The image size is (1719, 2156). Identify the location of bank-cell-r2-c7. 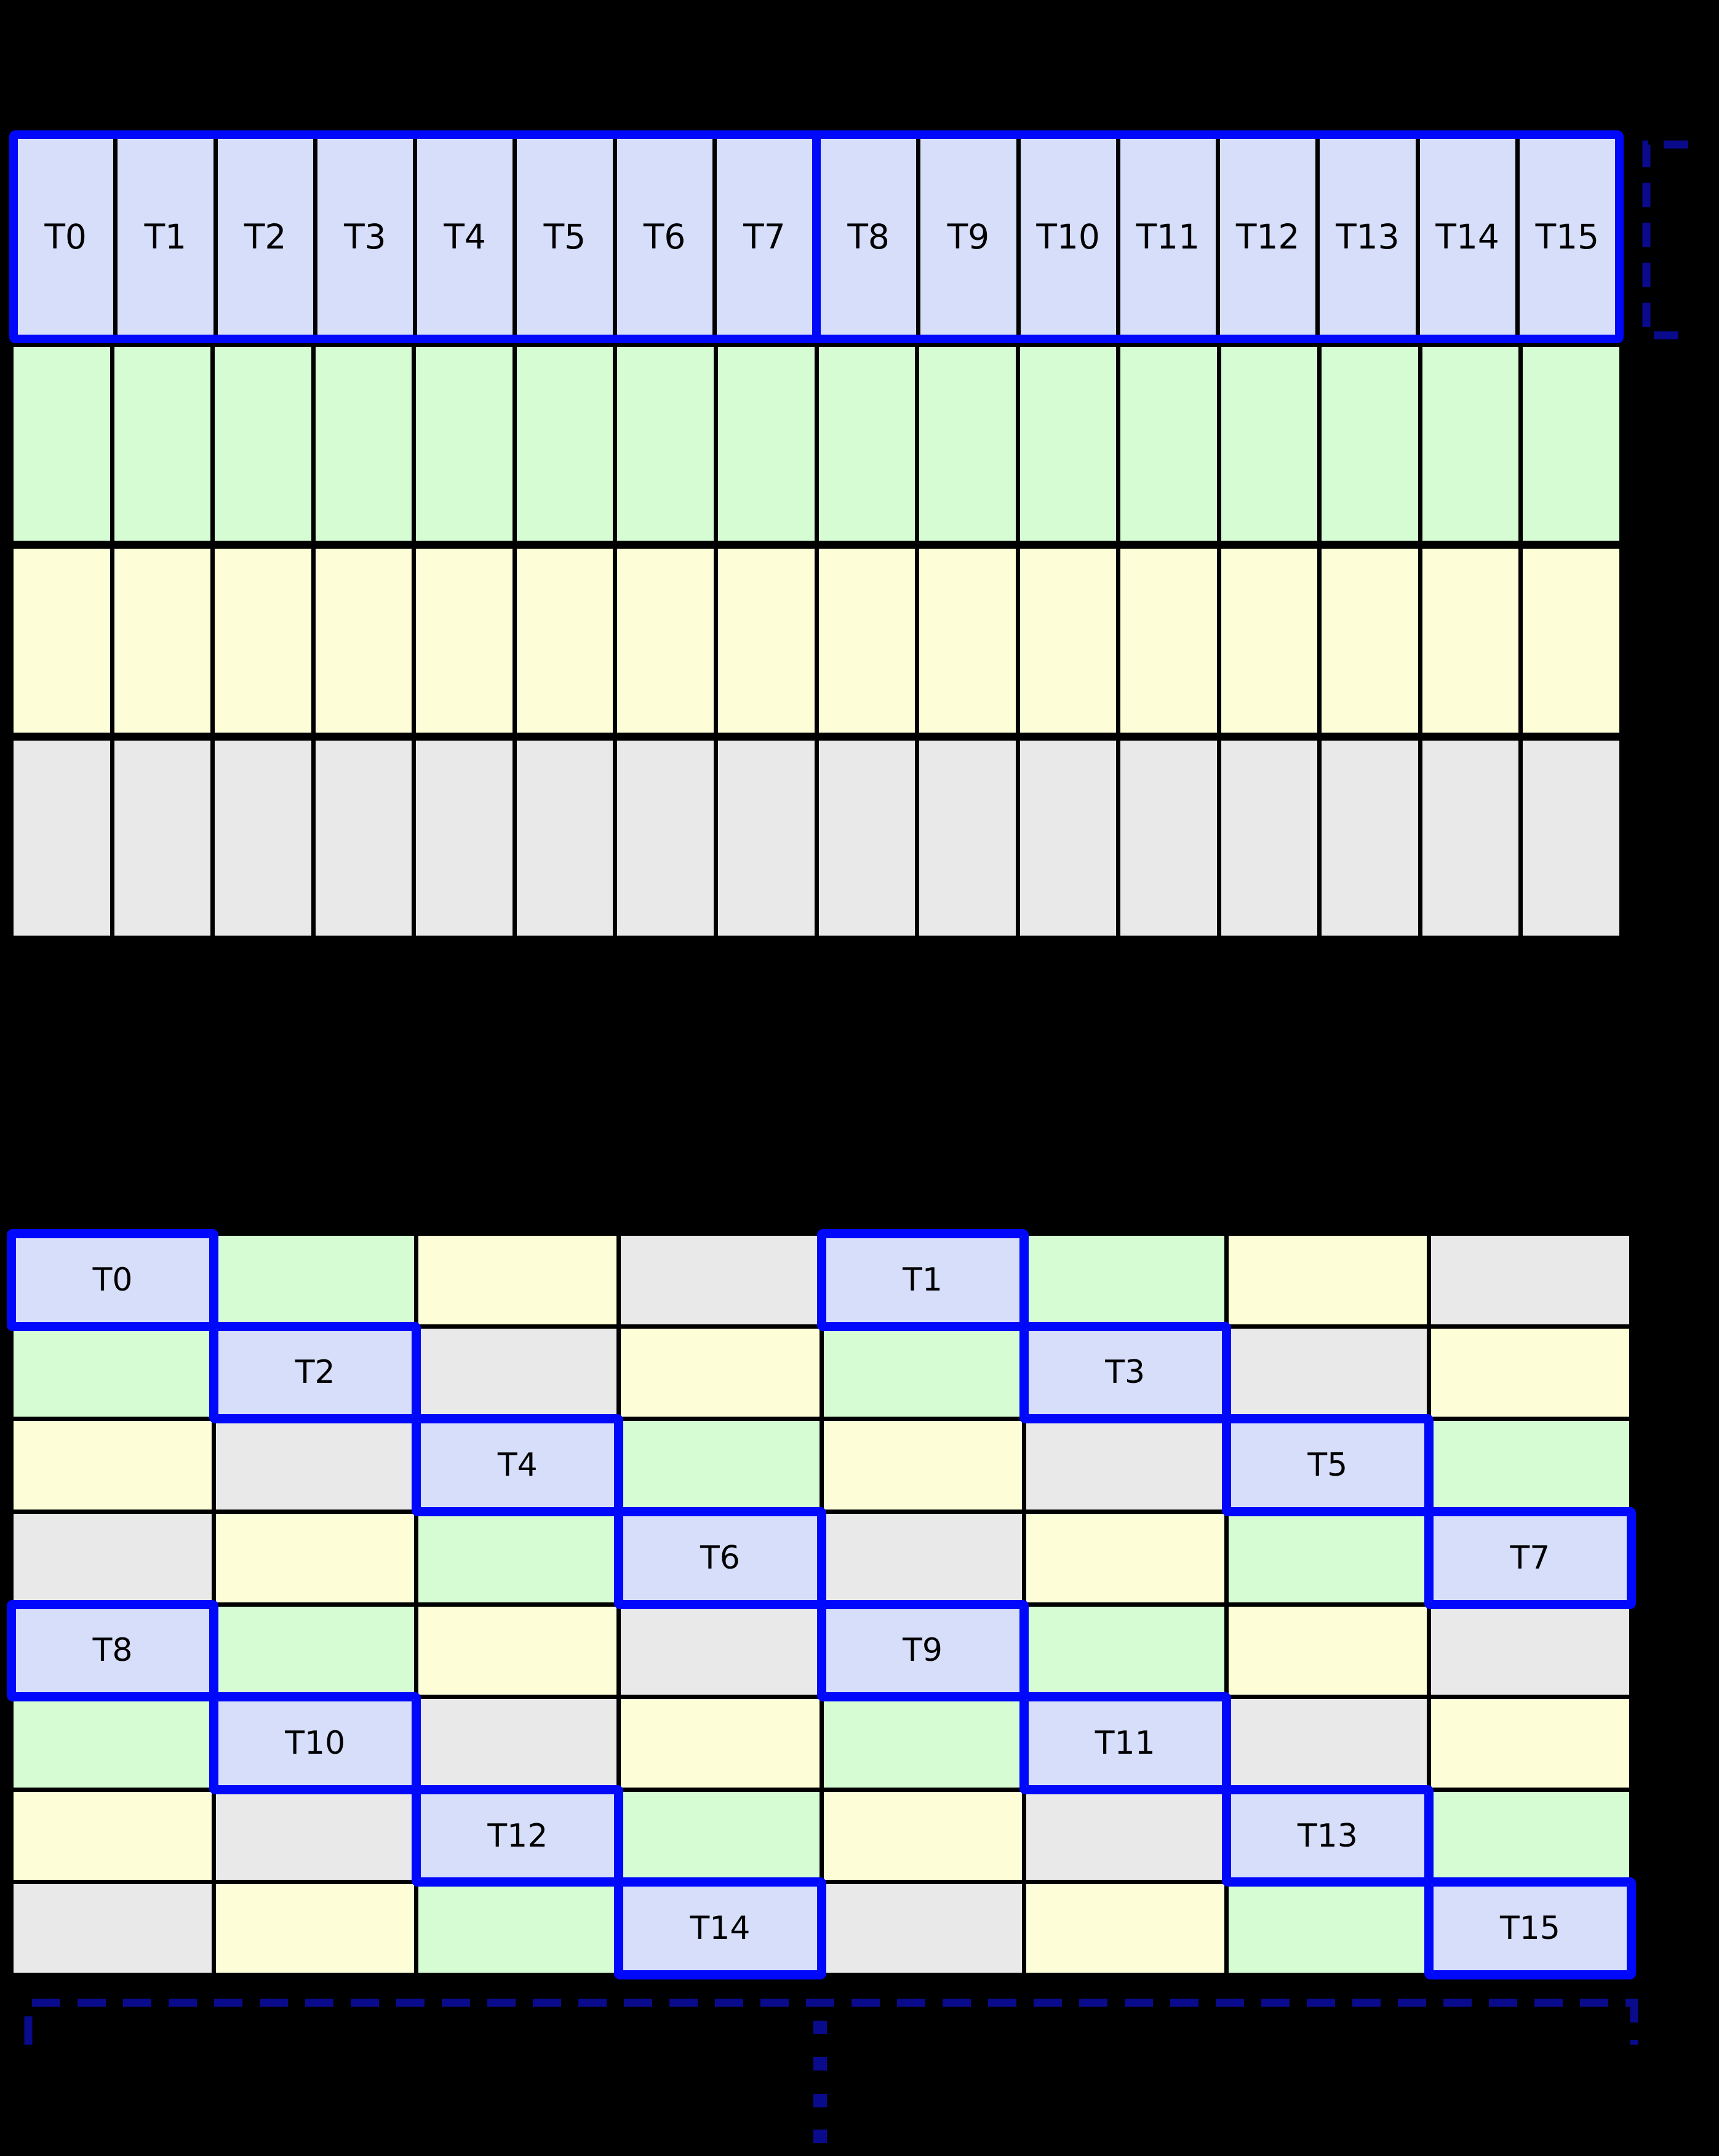
(1530, 1465).